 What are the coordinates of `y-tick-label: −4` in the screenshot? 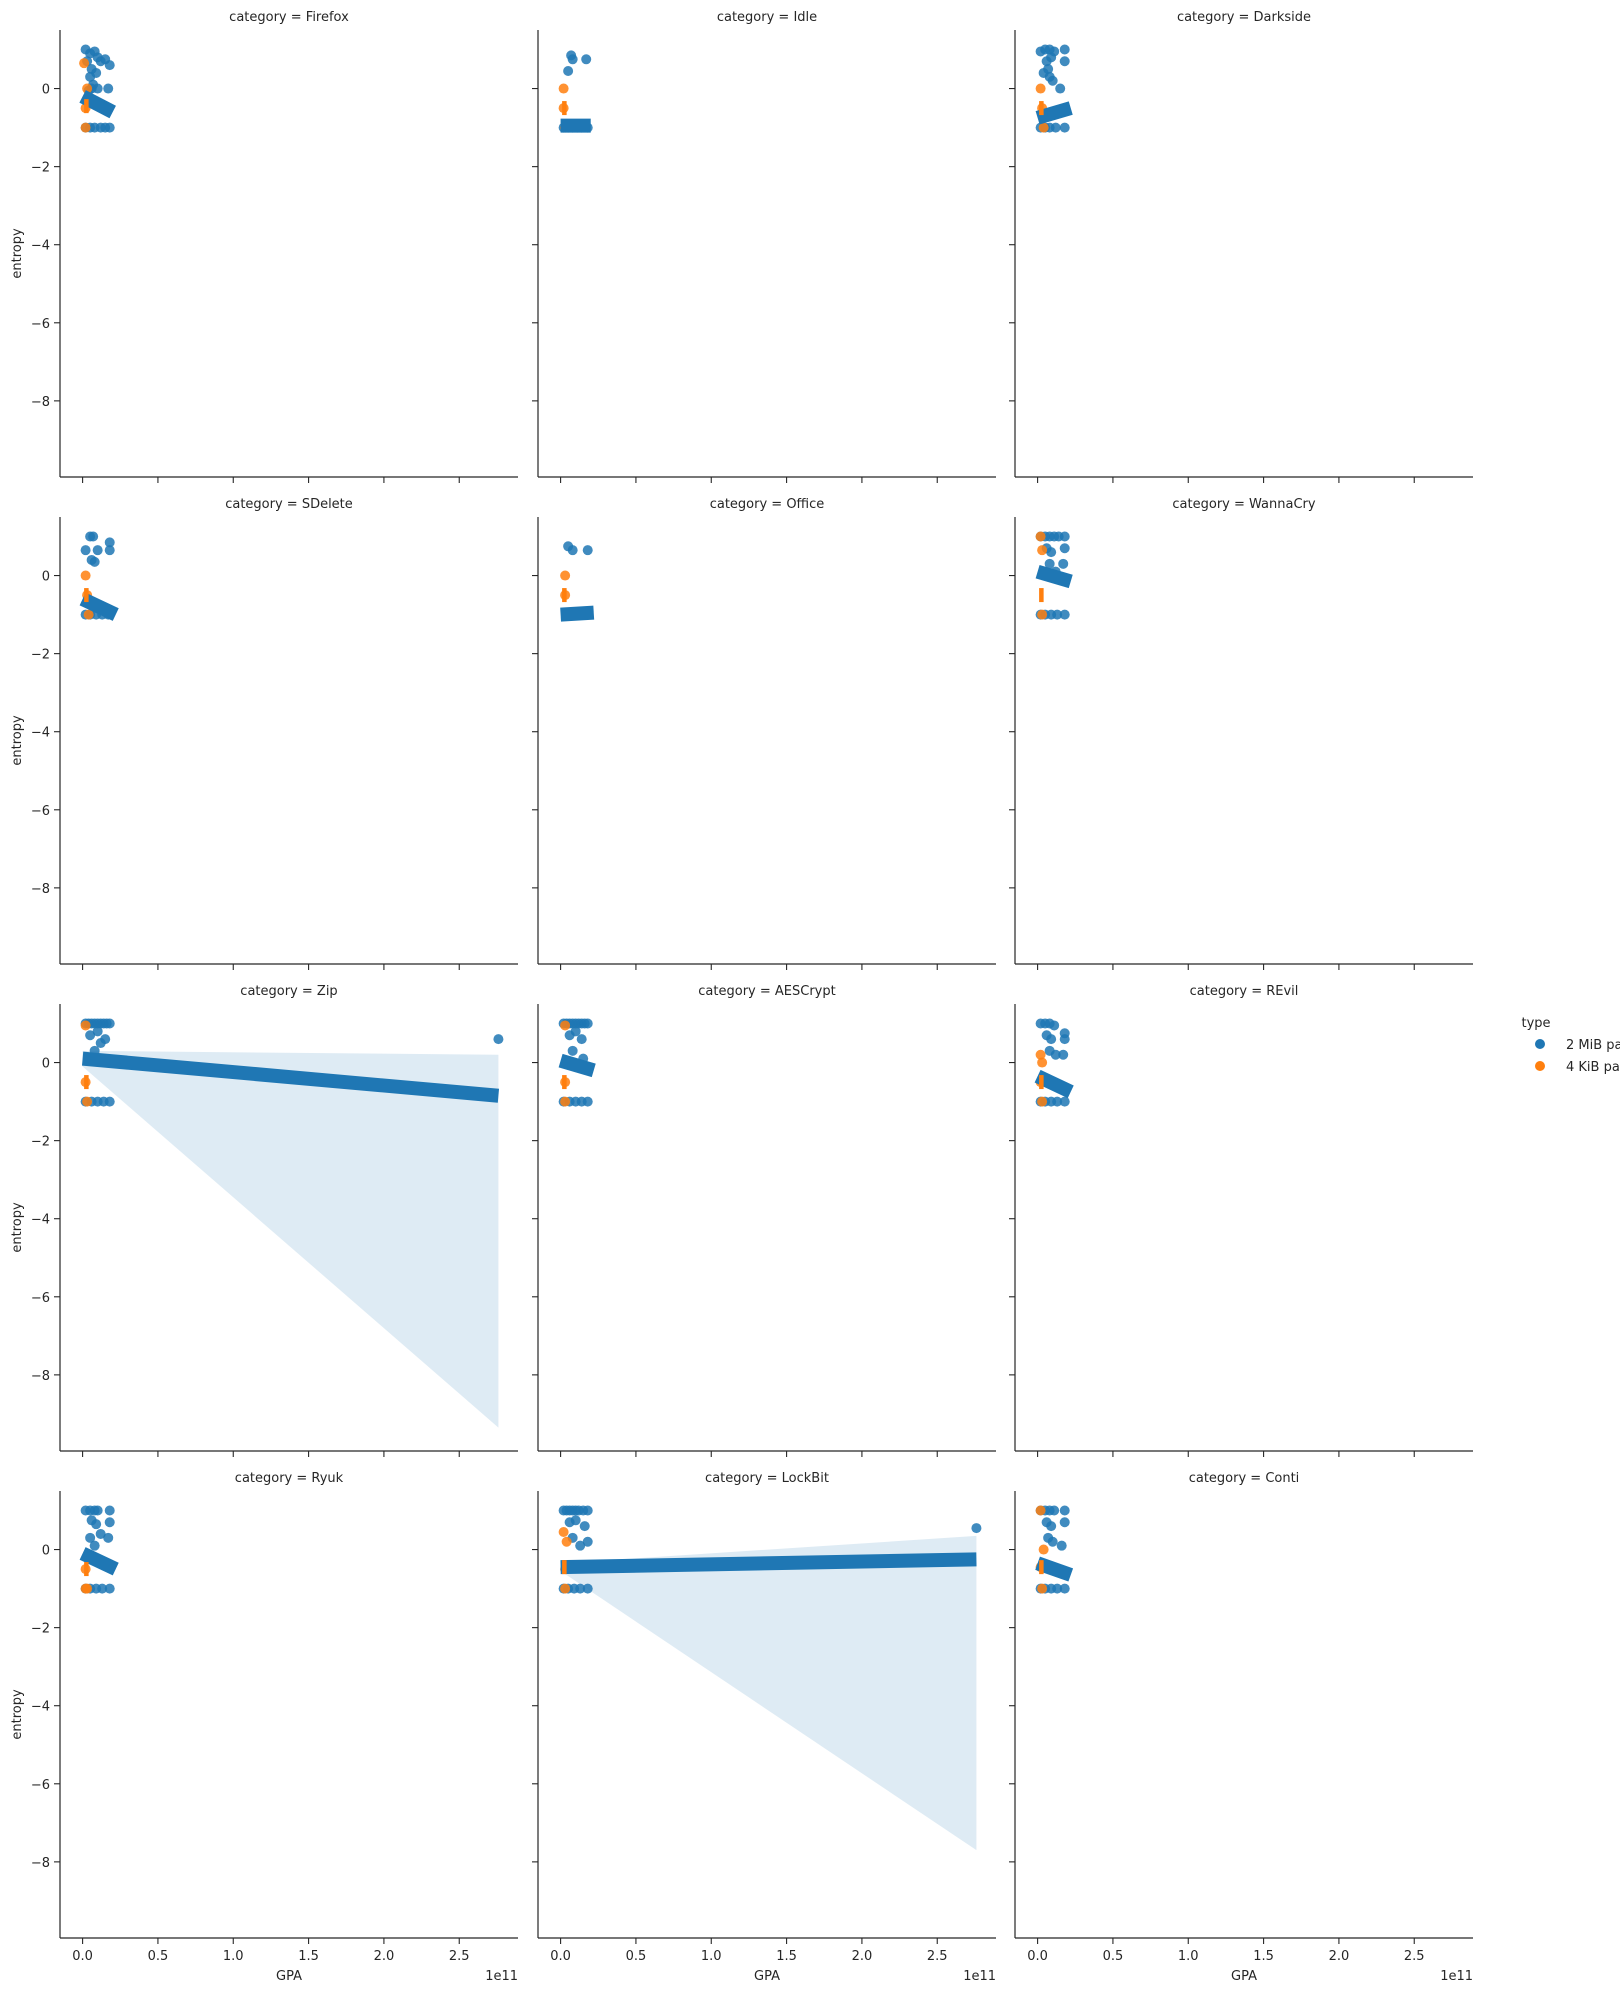 It's located at (40, 246).